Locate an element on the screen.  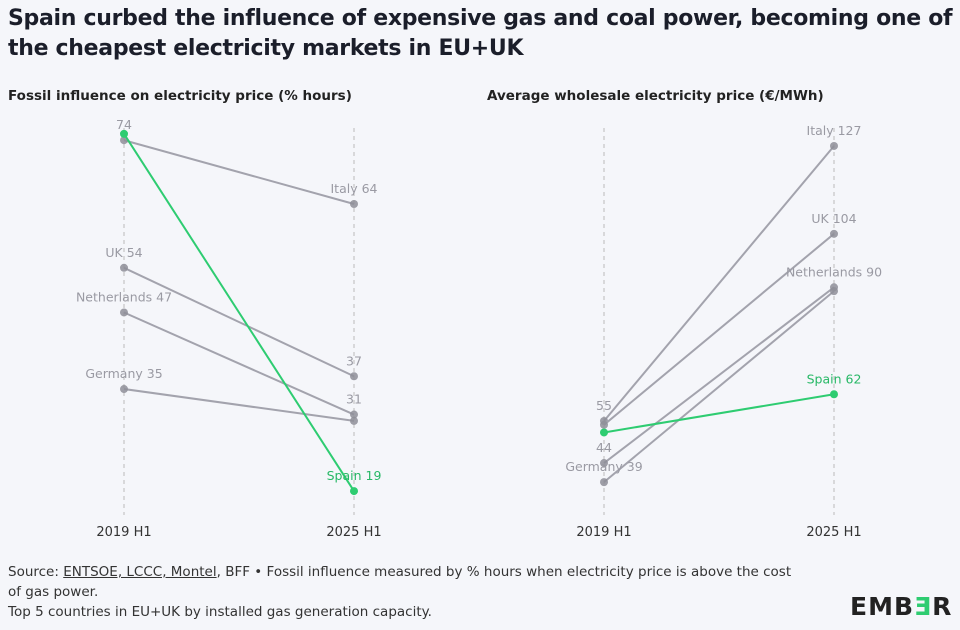
data-label: 37 is located at coordinates (354, 360).